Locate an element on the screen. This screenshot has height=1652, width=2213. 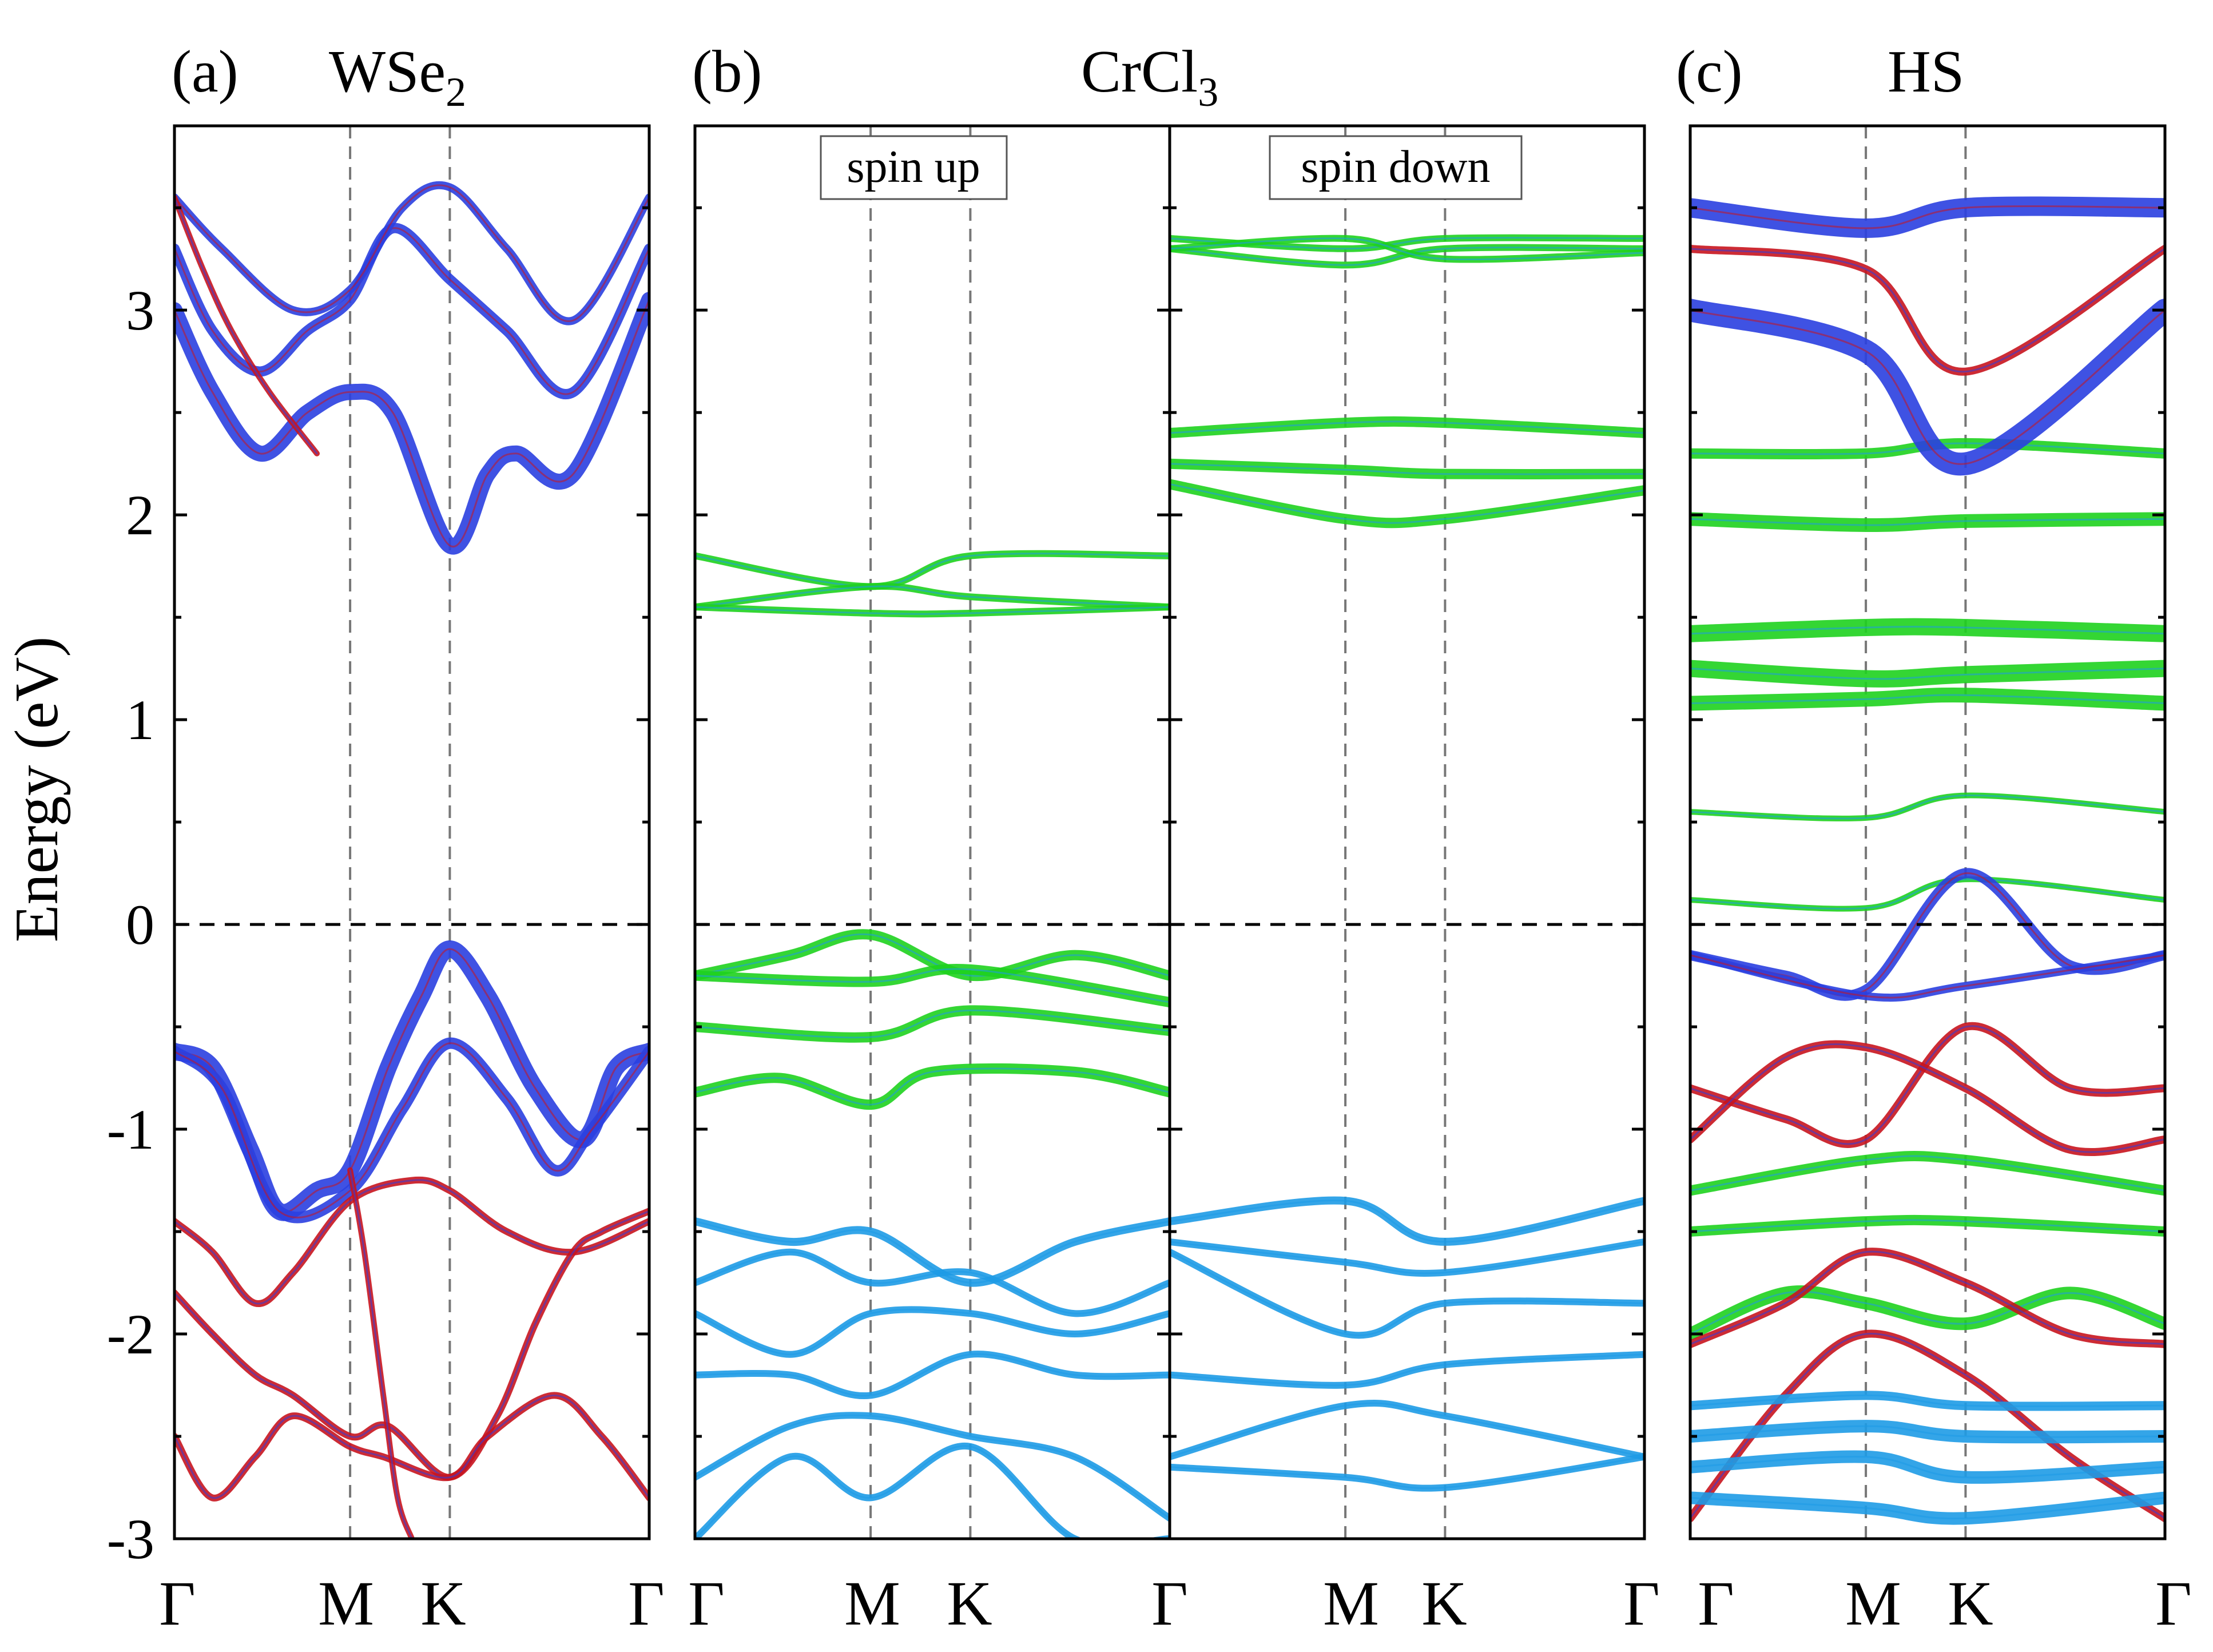
y-tick-label: 0 is located at coordinates (140, 924).